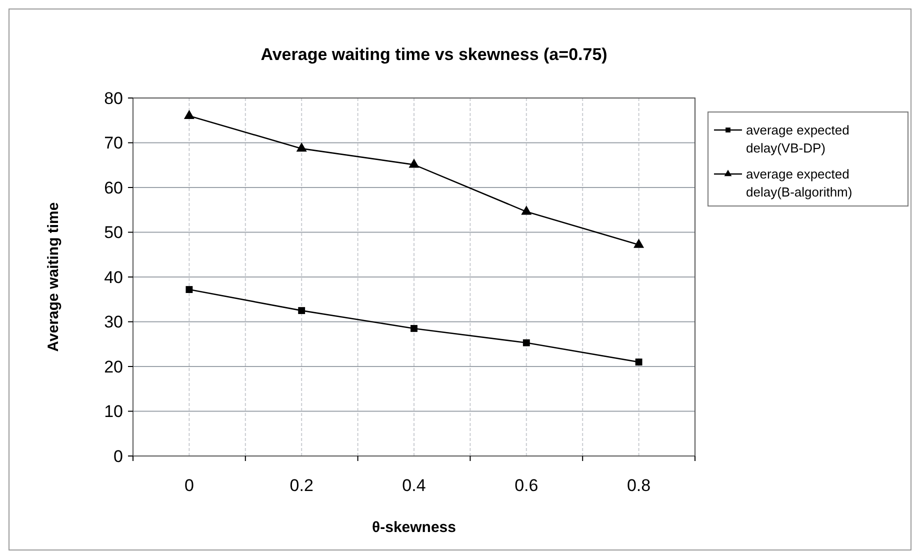 This screenshot has width=920, height=559. I want to click on x-tick-label: 0, so click(189, 485).